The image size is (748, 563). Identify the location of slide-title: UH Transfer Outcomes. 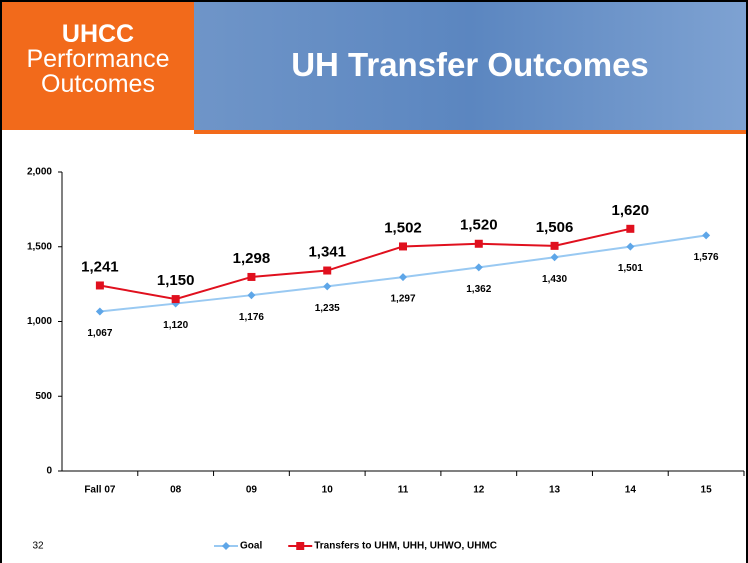
(470, 64).